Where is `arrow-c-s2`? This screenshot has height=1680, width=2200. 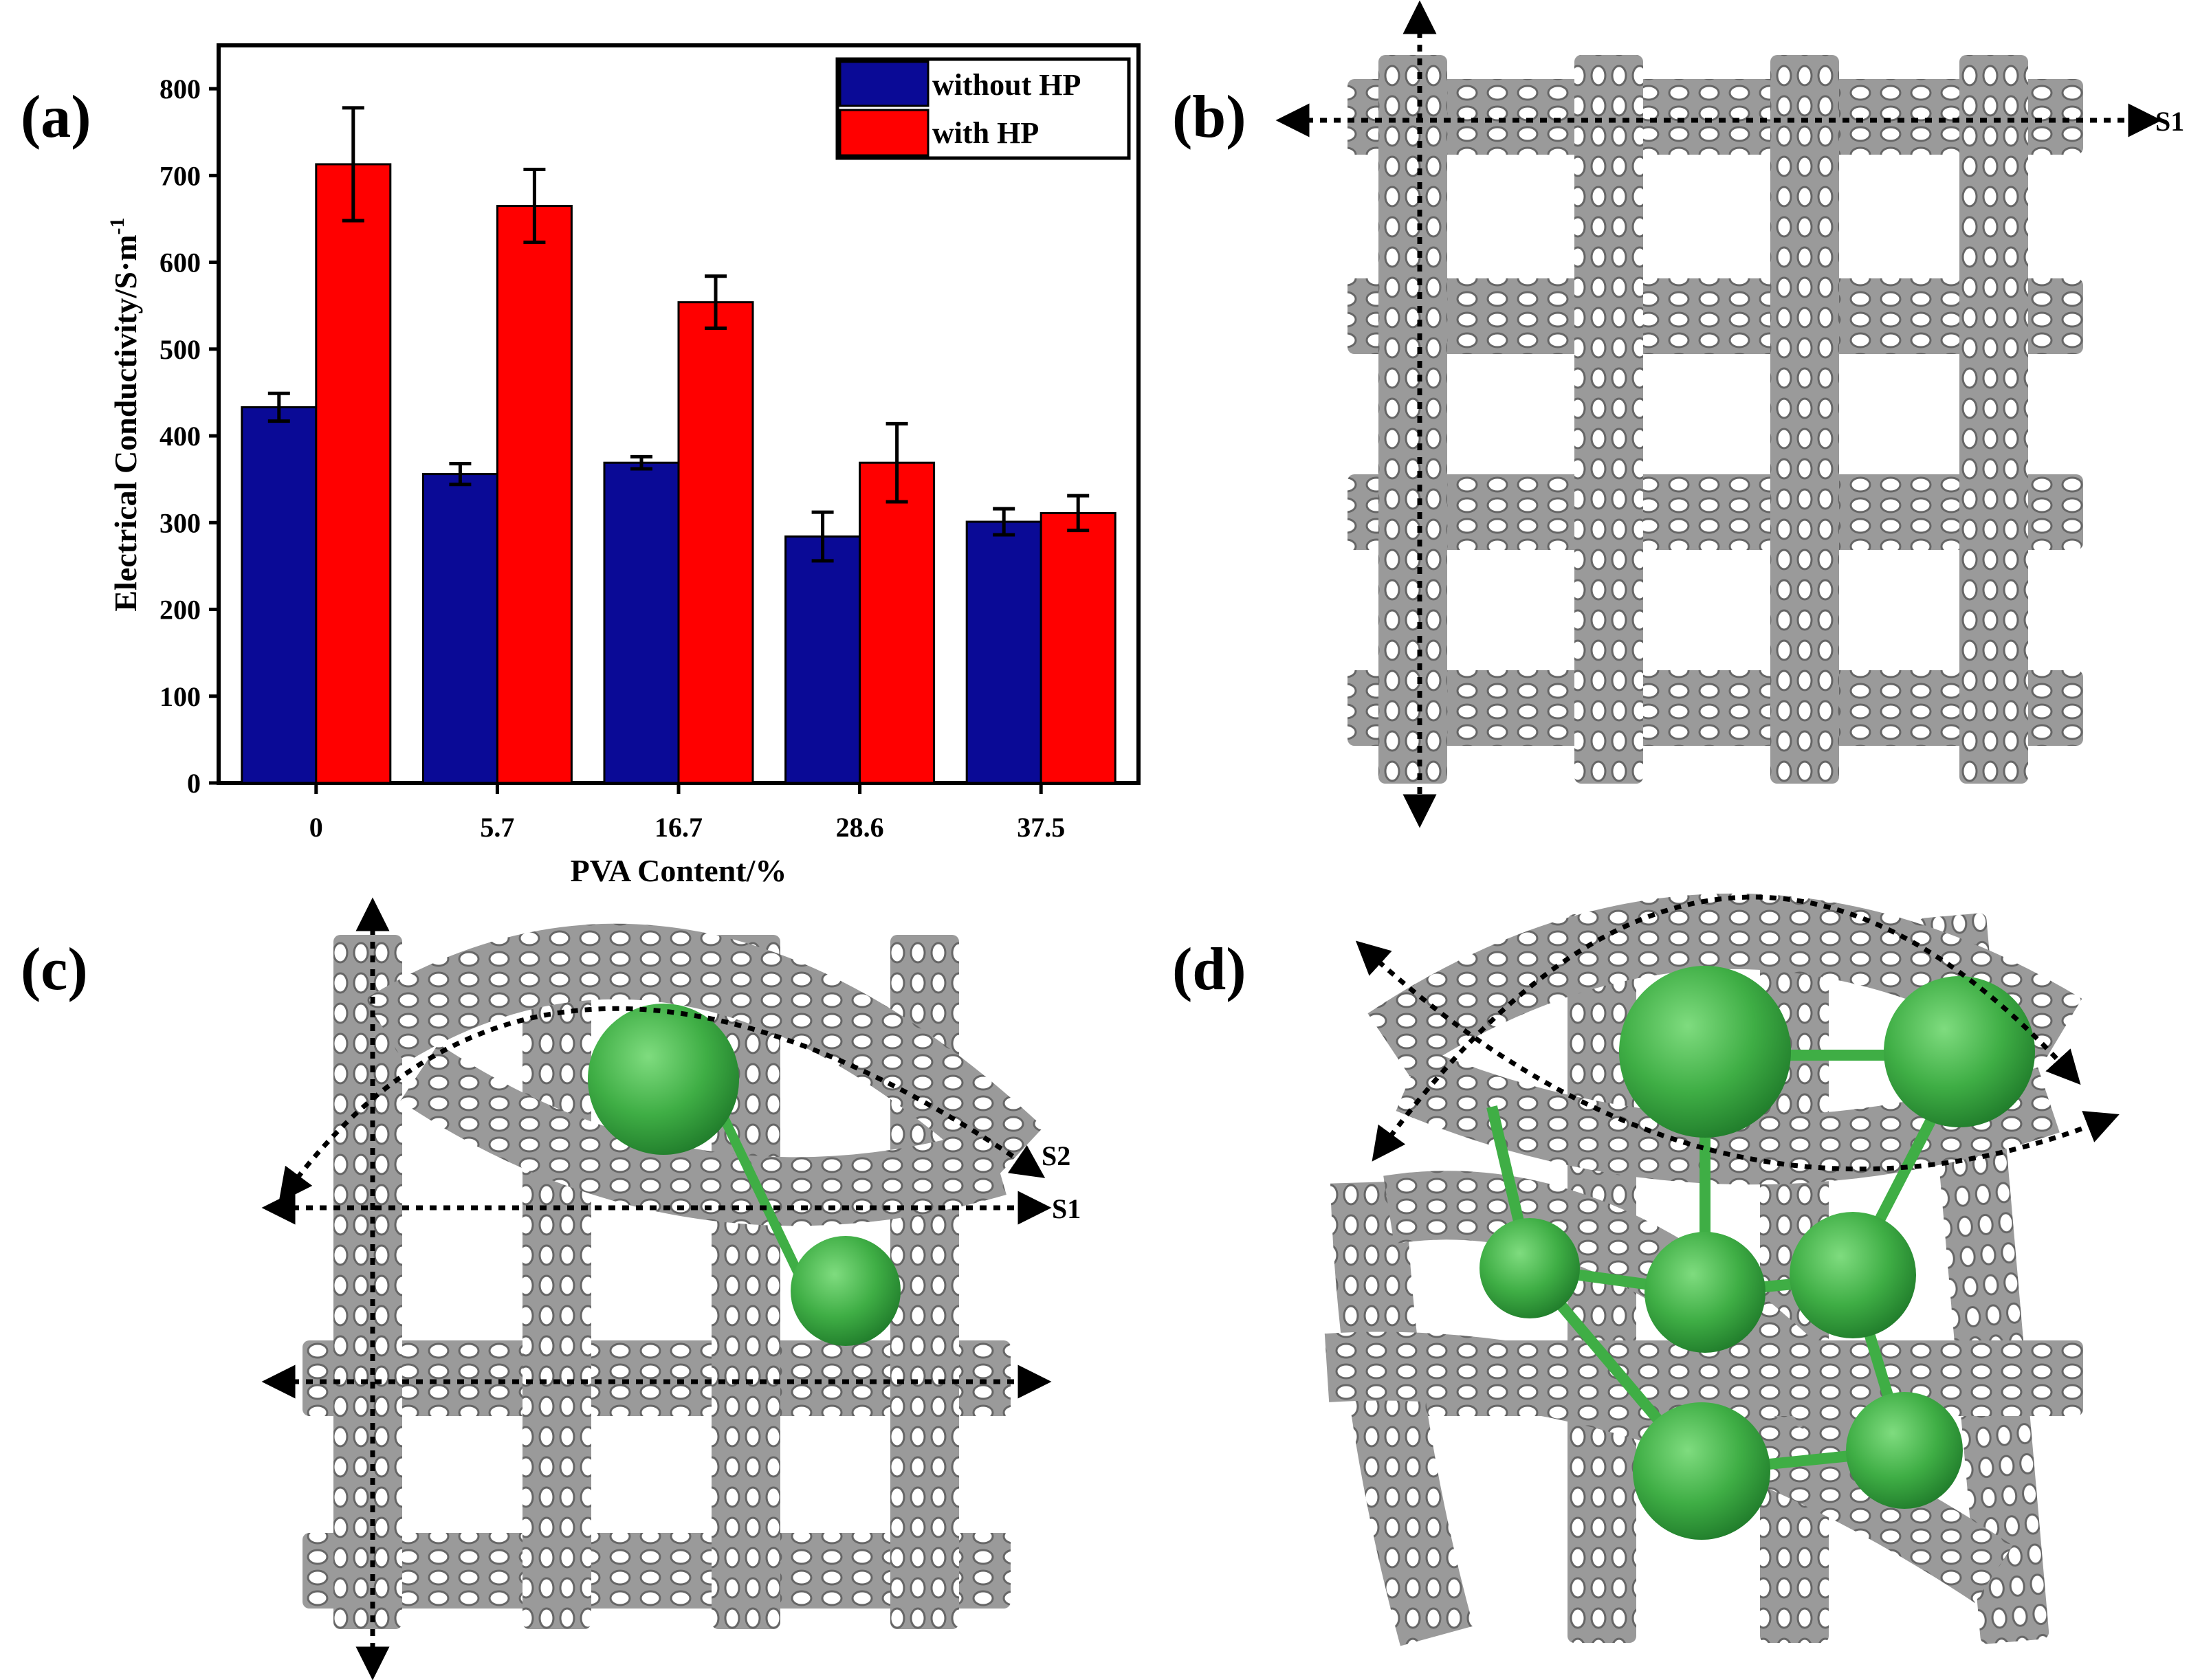
arrow-c-s2 is located at coordinates (662, 1104).